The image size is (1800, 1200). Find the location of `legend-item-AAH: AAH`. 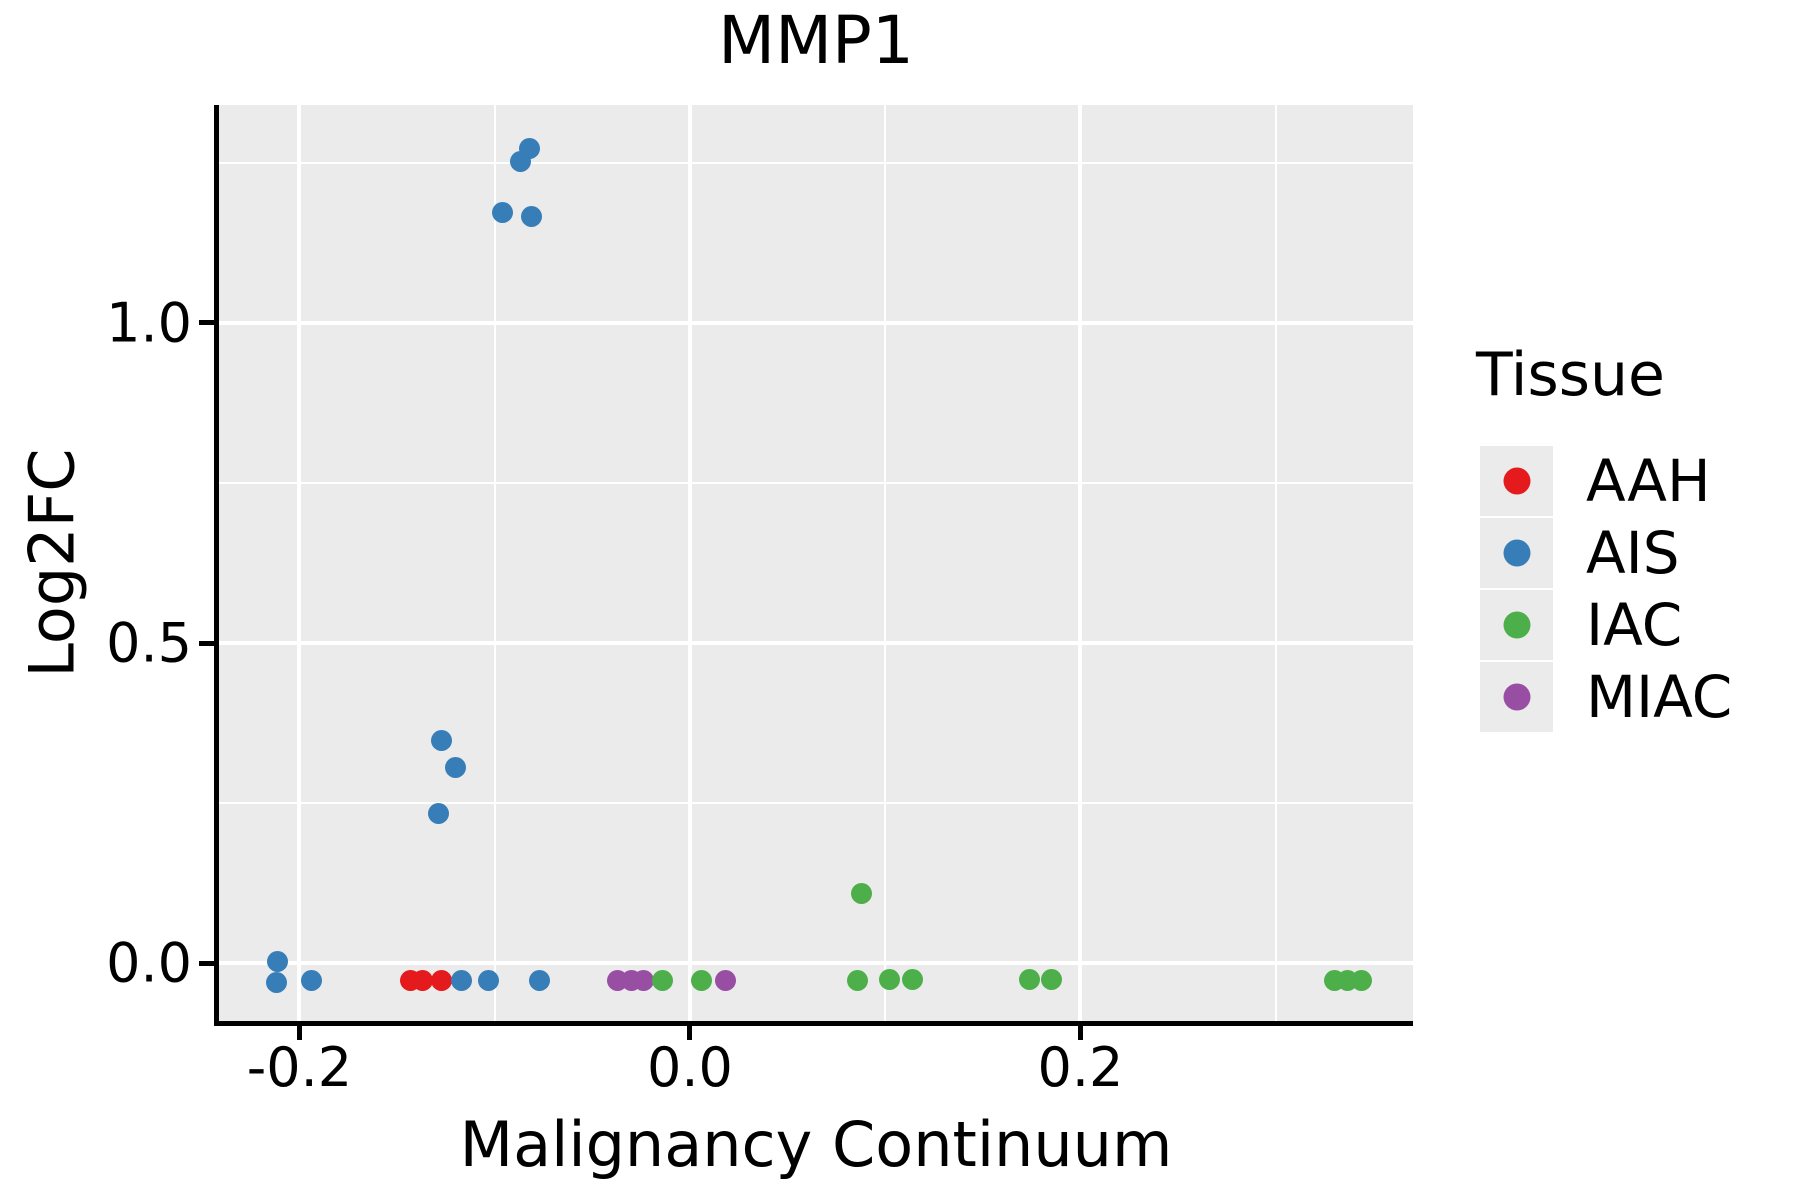

legend-item-AAH: AAH is located at coordinates (1635, 481).